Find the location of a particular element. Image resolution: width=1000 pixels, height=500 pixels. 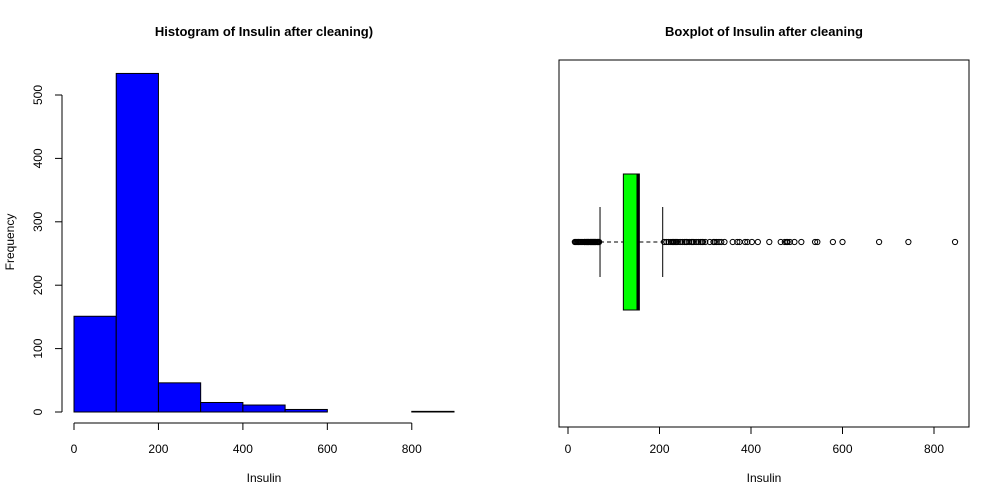

histogram-x-tick-label: 400 is located at coordinates (243, 449).